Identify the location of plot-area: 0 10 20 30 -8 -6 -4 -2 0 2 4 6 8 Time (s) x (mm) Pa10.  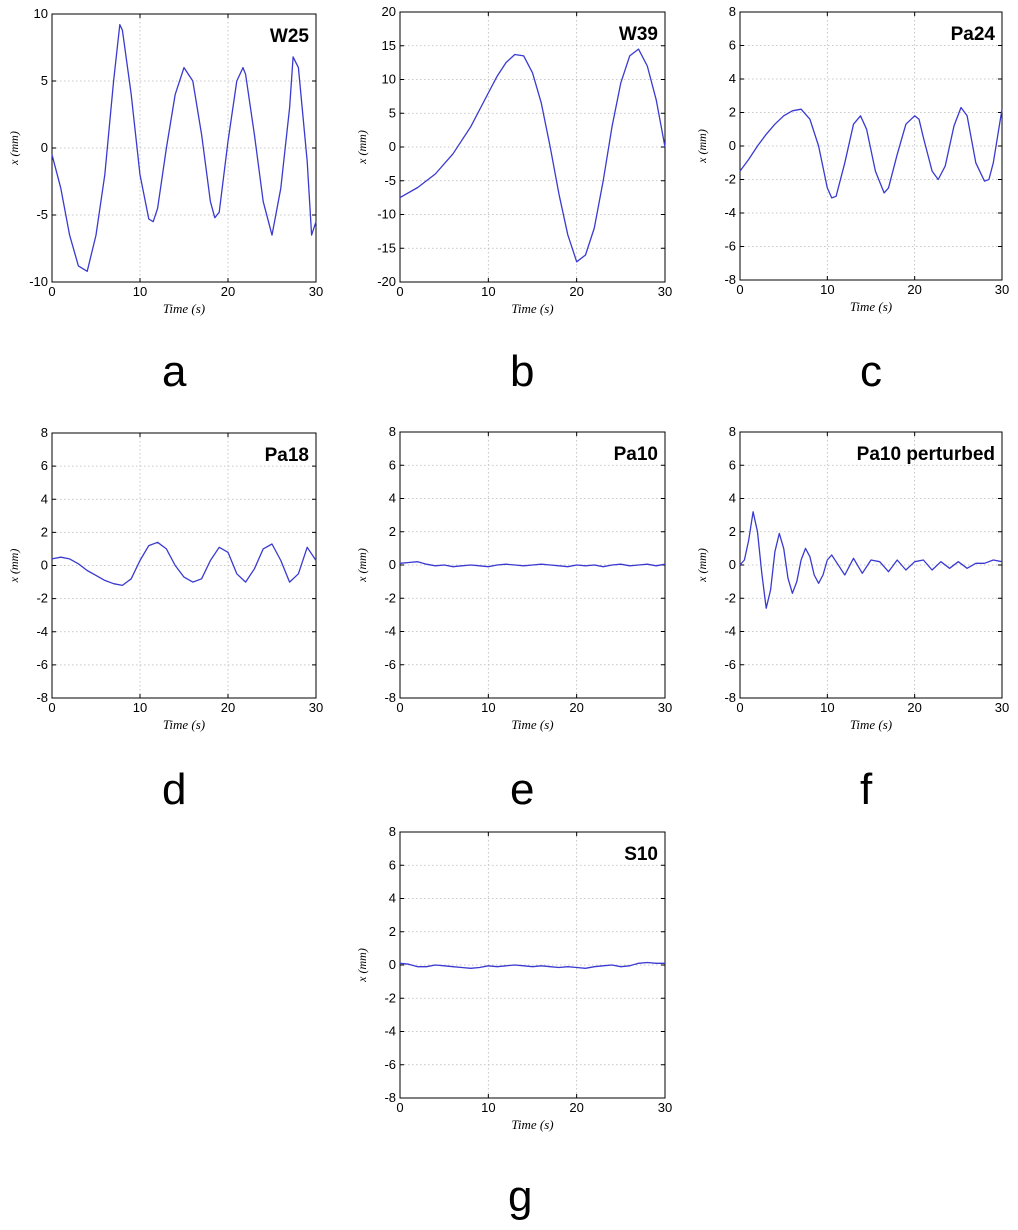
(513, 578).